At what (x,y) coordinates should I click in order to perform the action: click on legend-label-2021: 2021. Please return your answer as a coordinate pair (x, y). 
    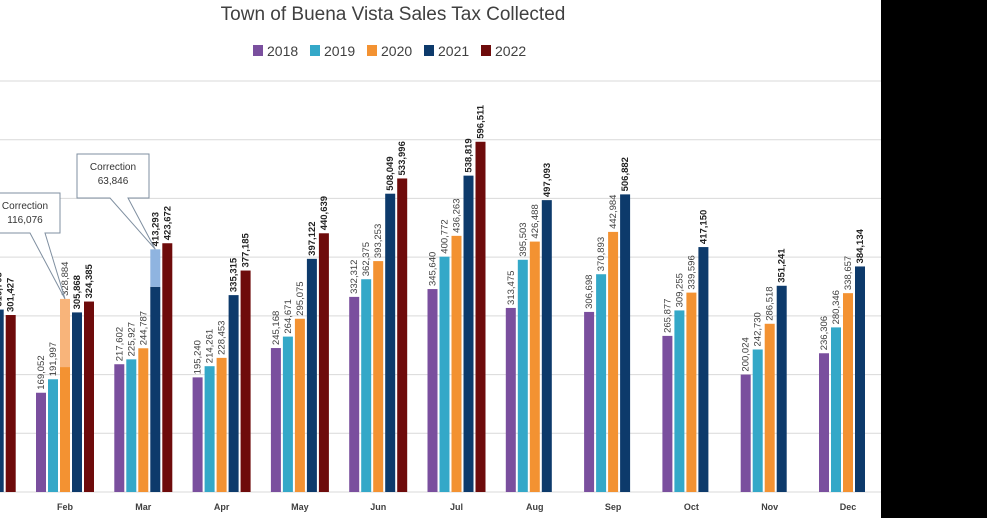
    Looking at the image, I should click on (453, 51).